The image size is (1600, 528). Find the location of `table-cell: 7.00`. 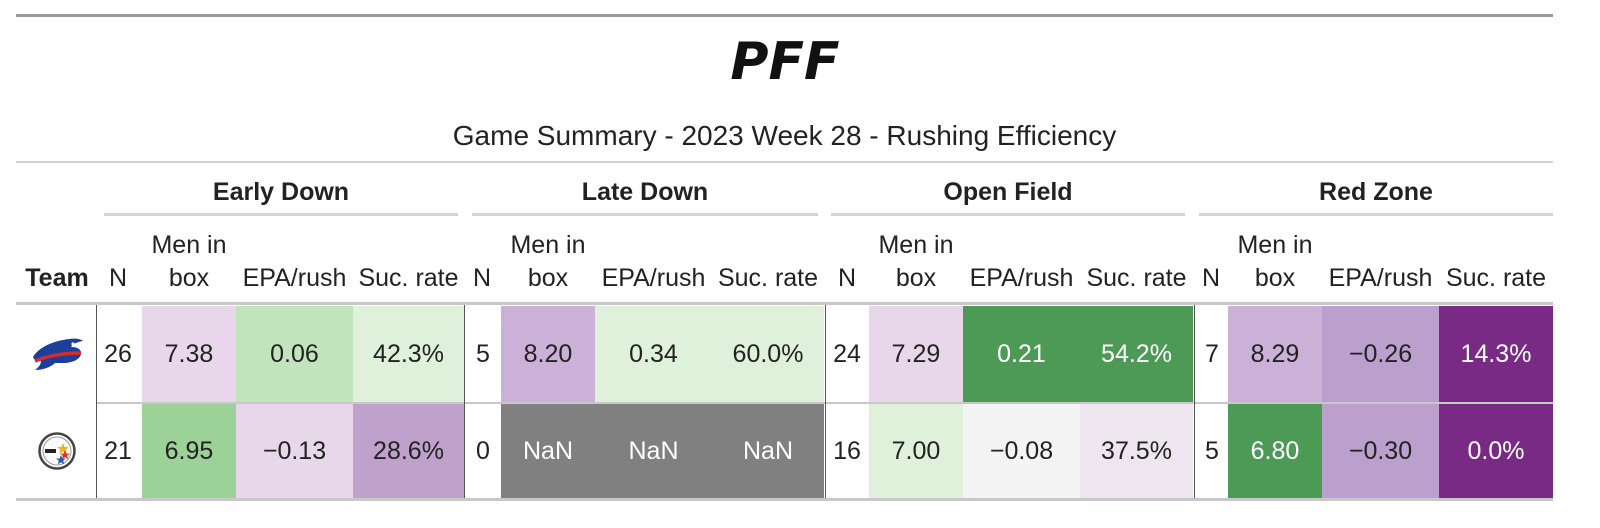

table-cell: 7.00 is located at coordinates (916, 451).